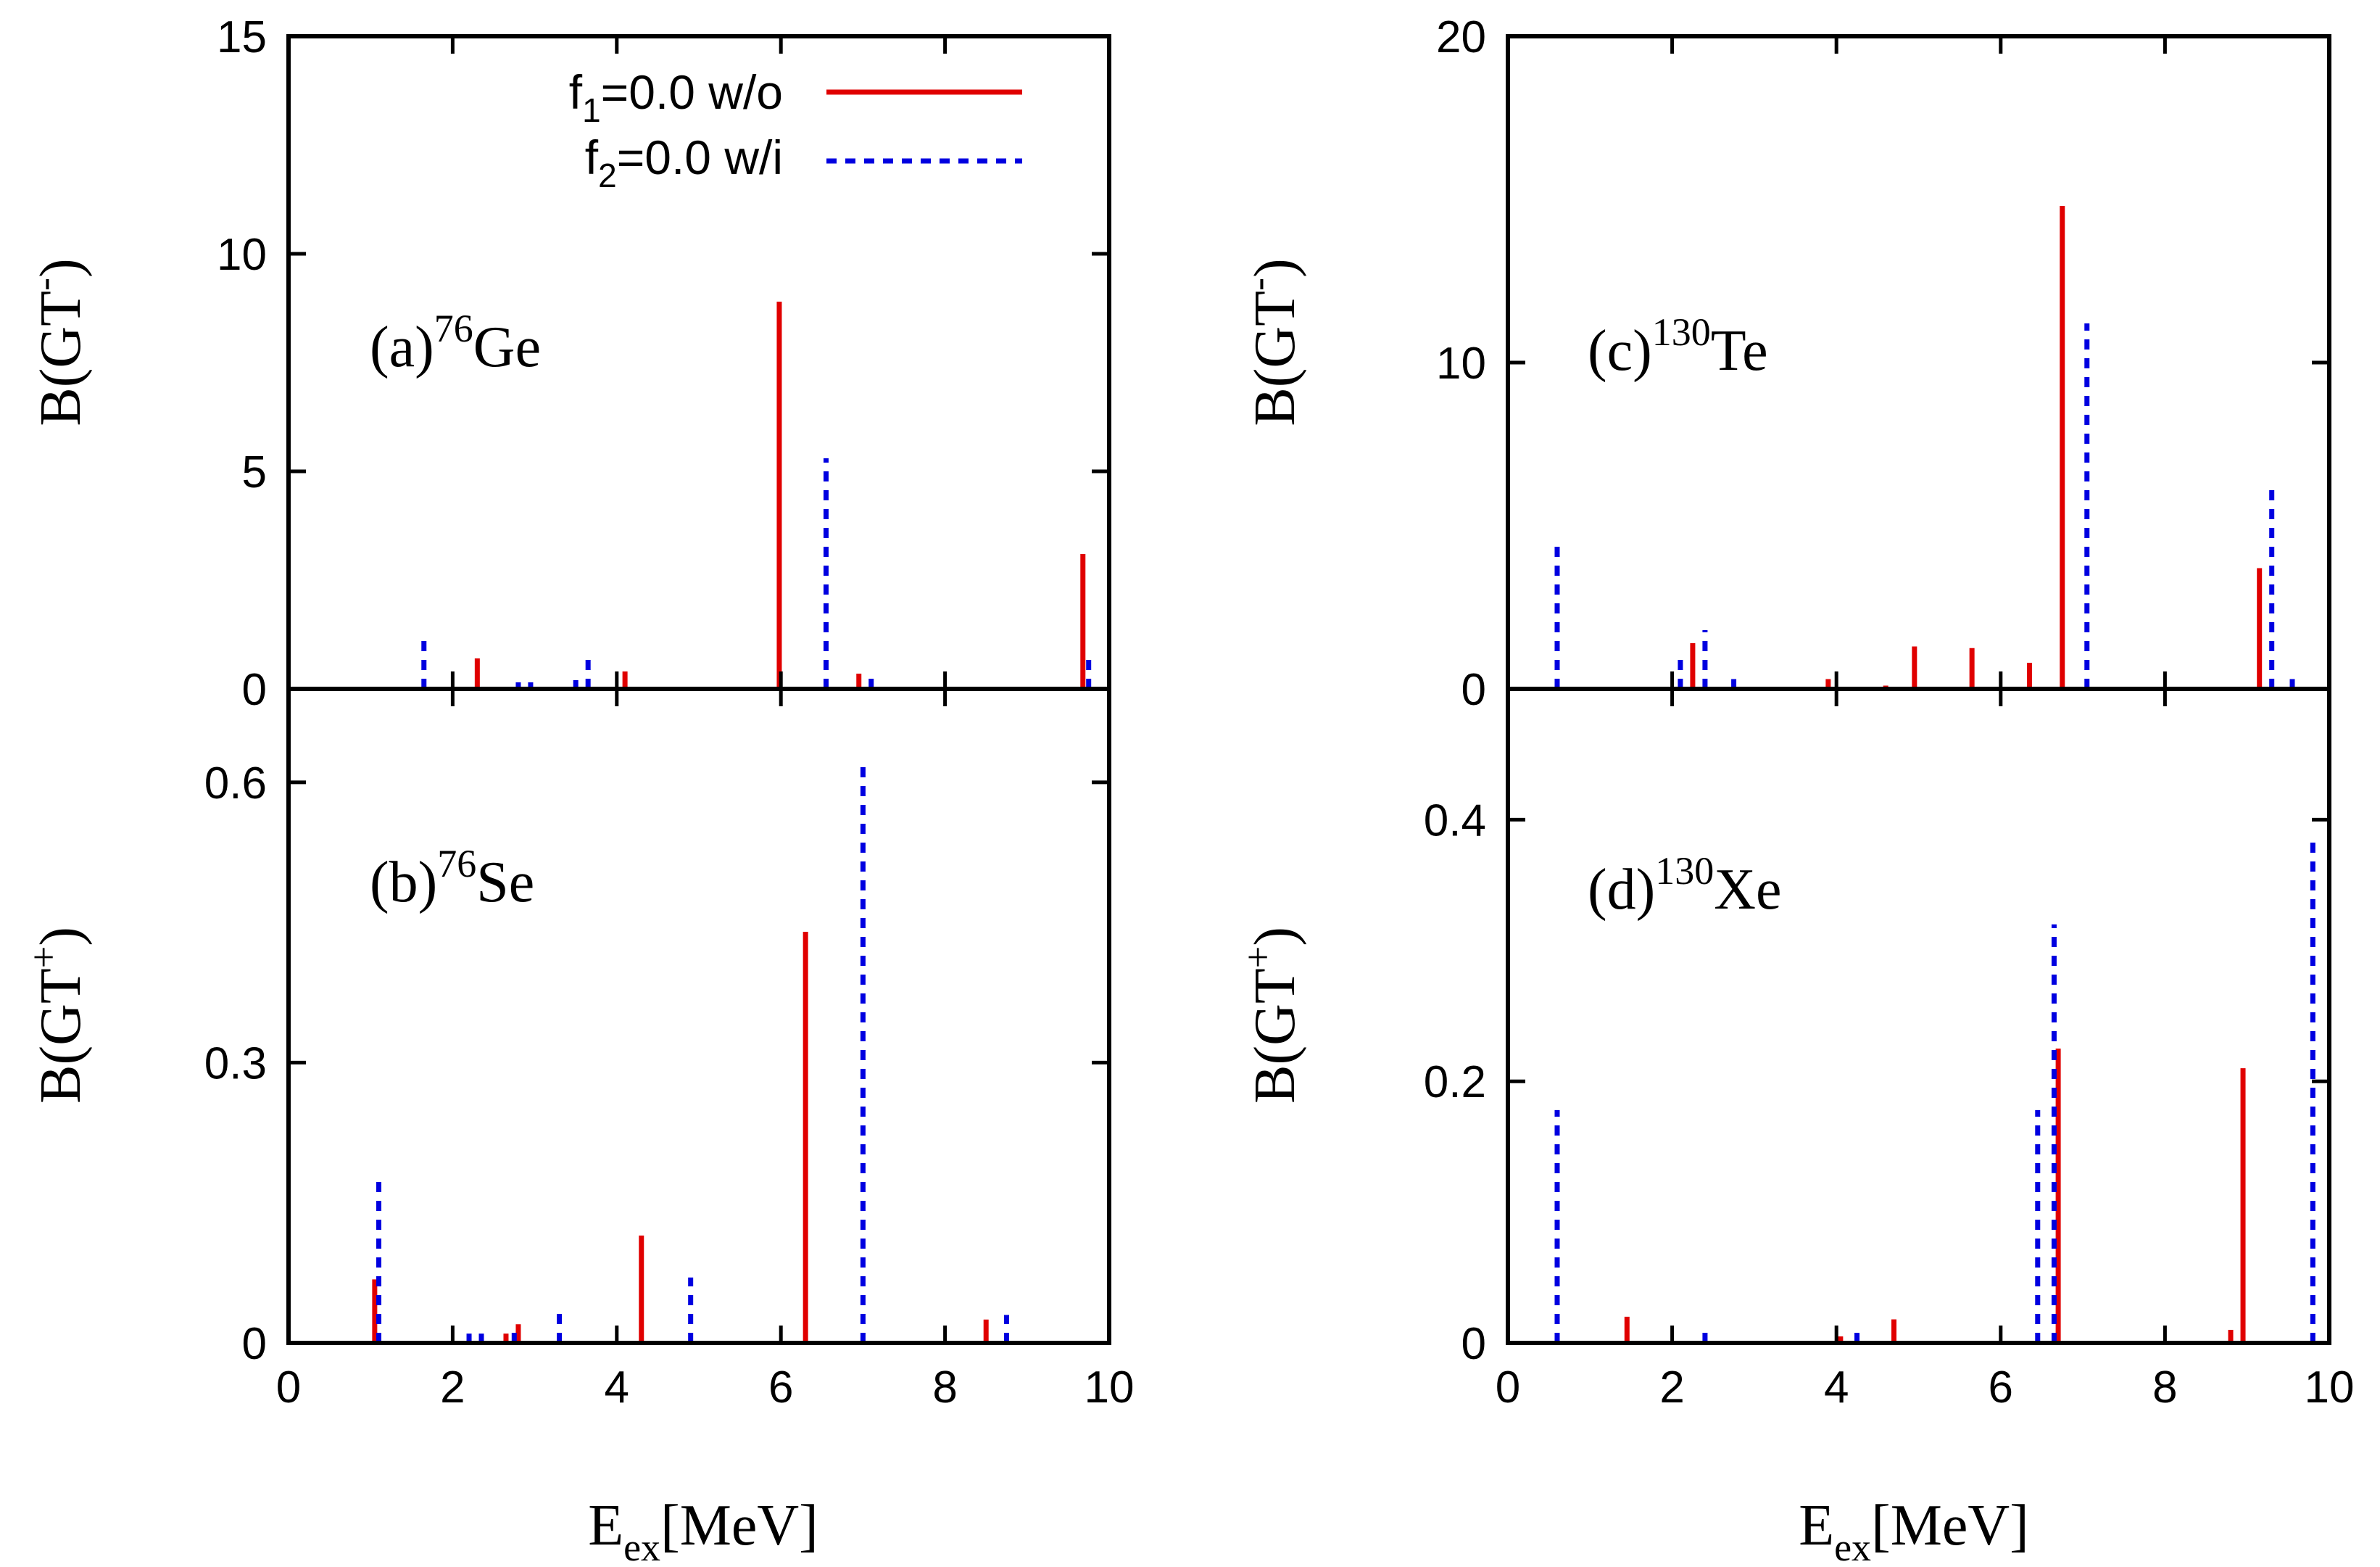 The width and height of the screenshot is (2380, 1567). I want to click on panel-a-title: (a)76Ge, so click(455, 343).